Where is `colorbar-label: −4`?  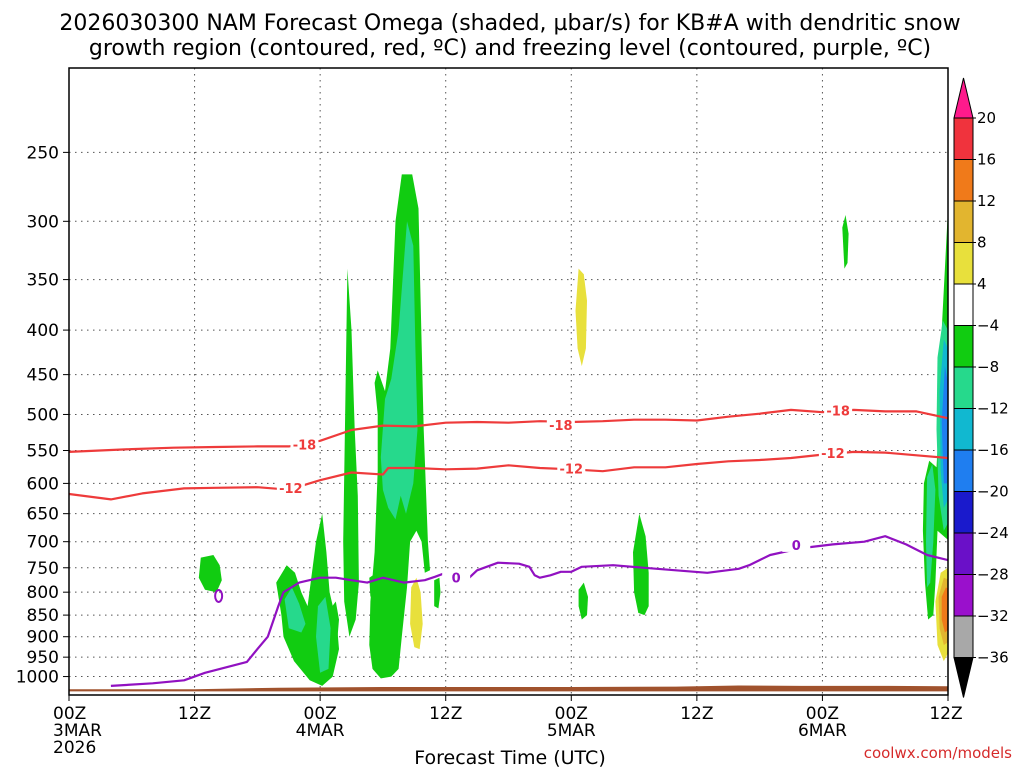 colorbar-label: −4 is located at coordinates (988, 326).